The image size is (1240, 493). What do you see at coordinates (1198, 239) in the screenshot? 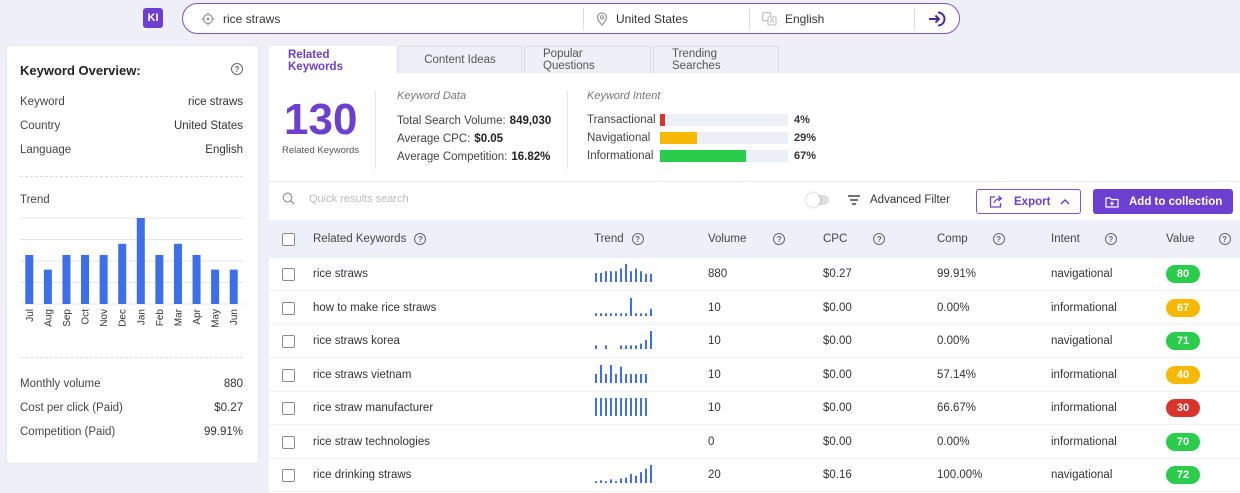
I see `column-header-value: Value?` at bounding box center [1198, 239].